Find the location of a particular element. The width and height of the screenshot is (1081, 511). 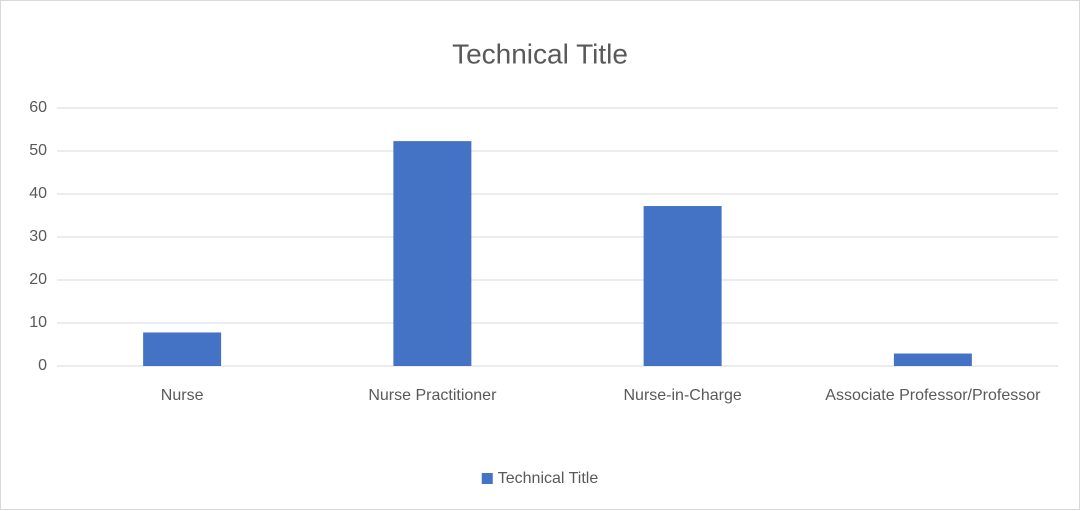

y-tick-label: 50 is located at coordinates (38, 150).